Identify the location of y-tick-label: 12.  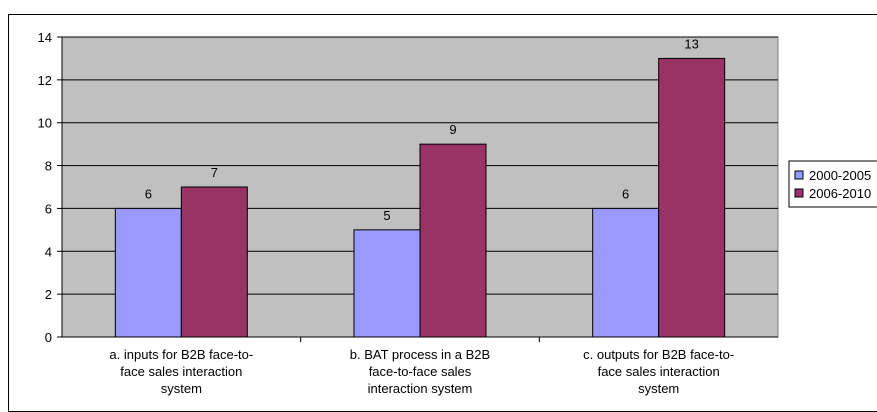
(45, 80).